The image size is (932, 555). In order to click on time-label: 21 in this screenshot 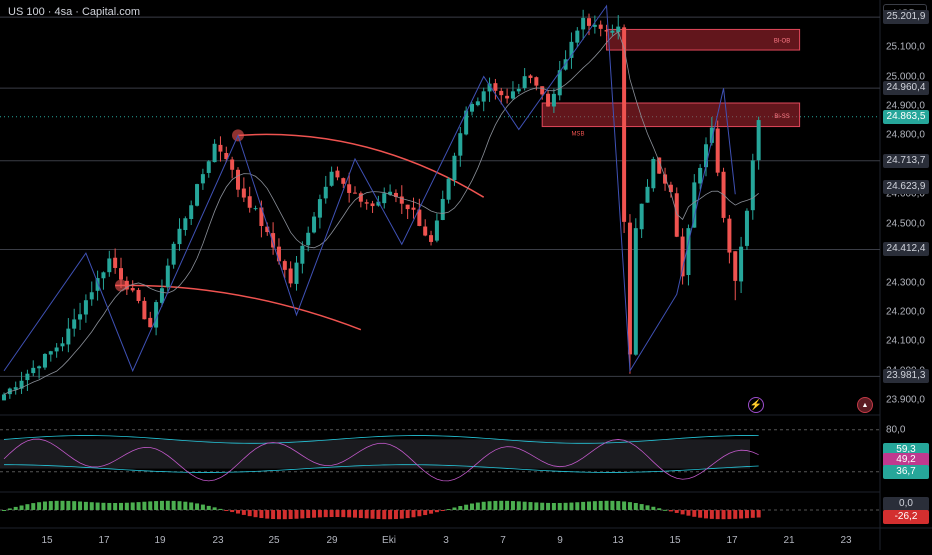, I will do `click(789, 540)`.